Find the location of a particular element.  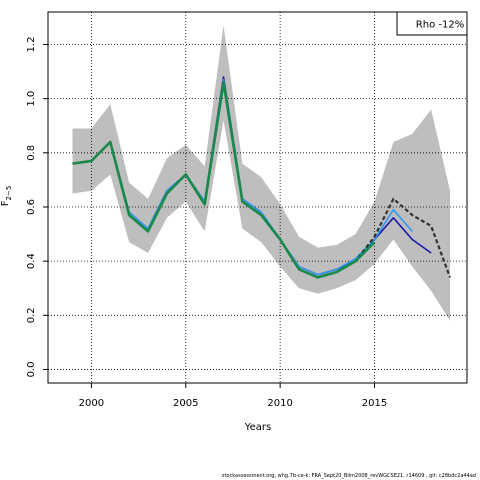

y-tick-label: 0.8 is located at coordinates (31, 153).